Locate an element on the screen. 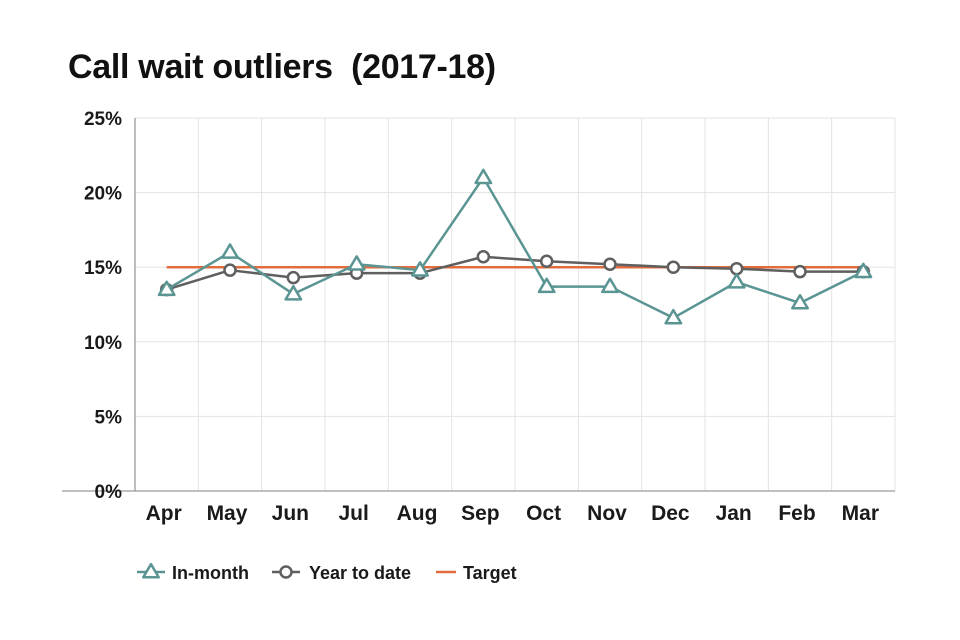 The image size is (960, 640). x-tick-label-mar: Mar is located at coordinates (860, 513).